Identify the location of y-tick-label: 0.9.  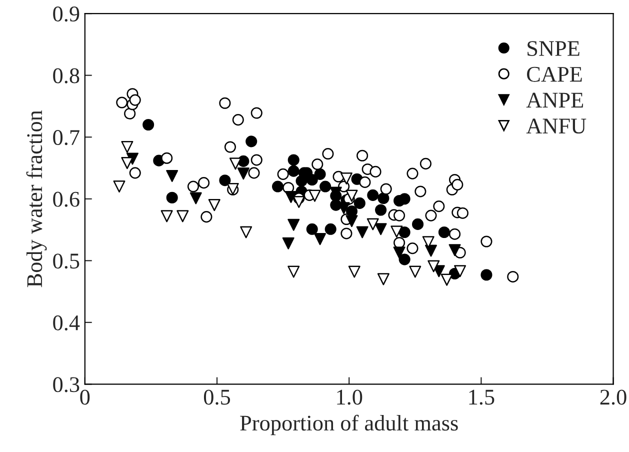
(66, 14).